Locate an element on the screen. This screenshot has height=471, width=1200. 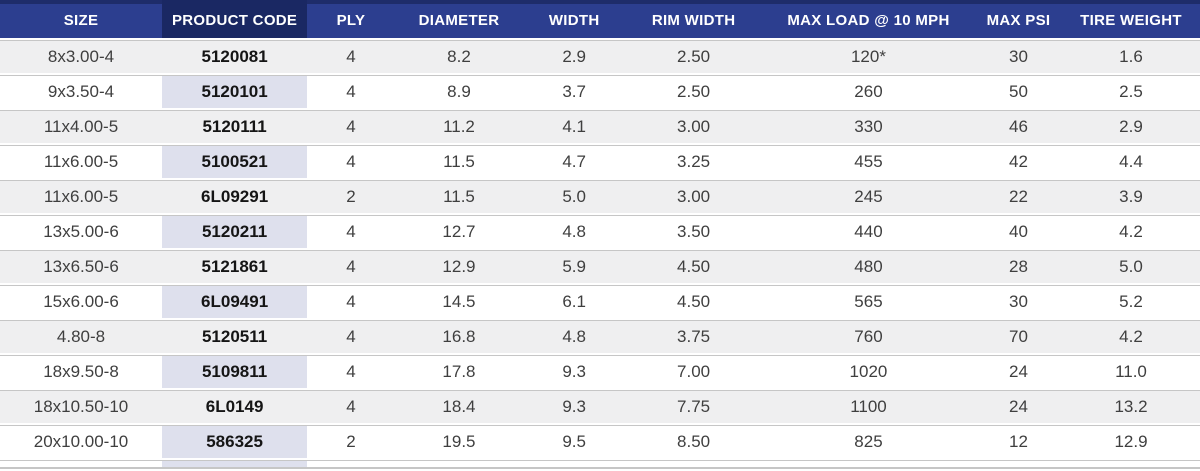
table-row: 8x3.00-4 5120081 4 8.2 2.9 2.50 120* 30 1.6 is located at coordinates (600, 57).